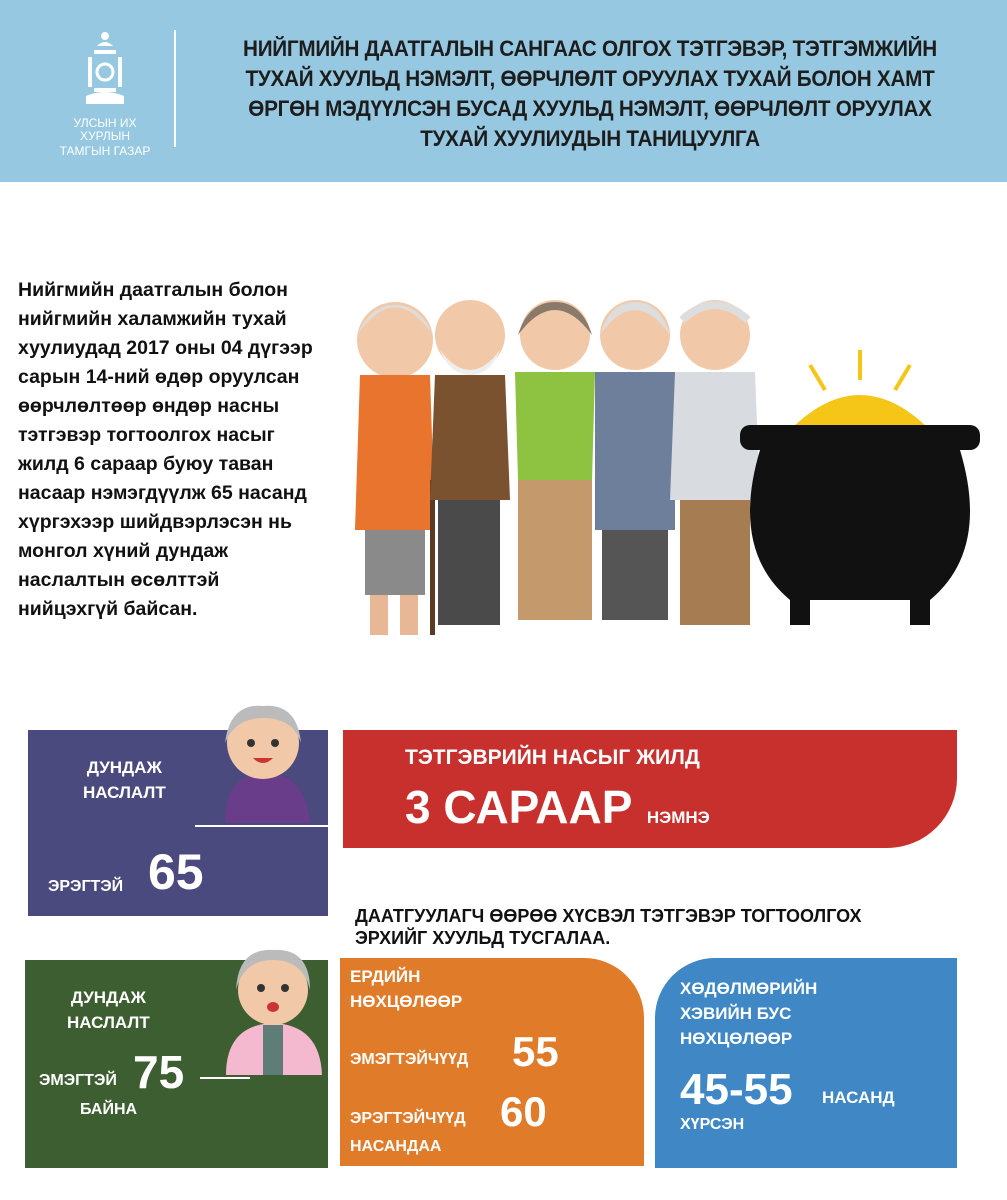  Describe the element at coordinates (557, 467) in the screenshot. I see `elderly-people` at that location.